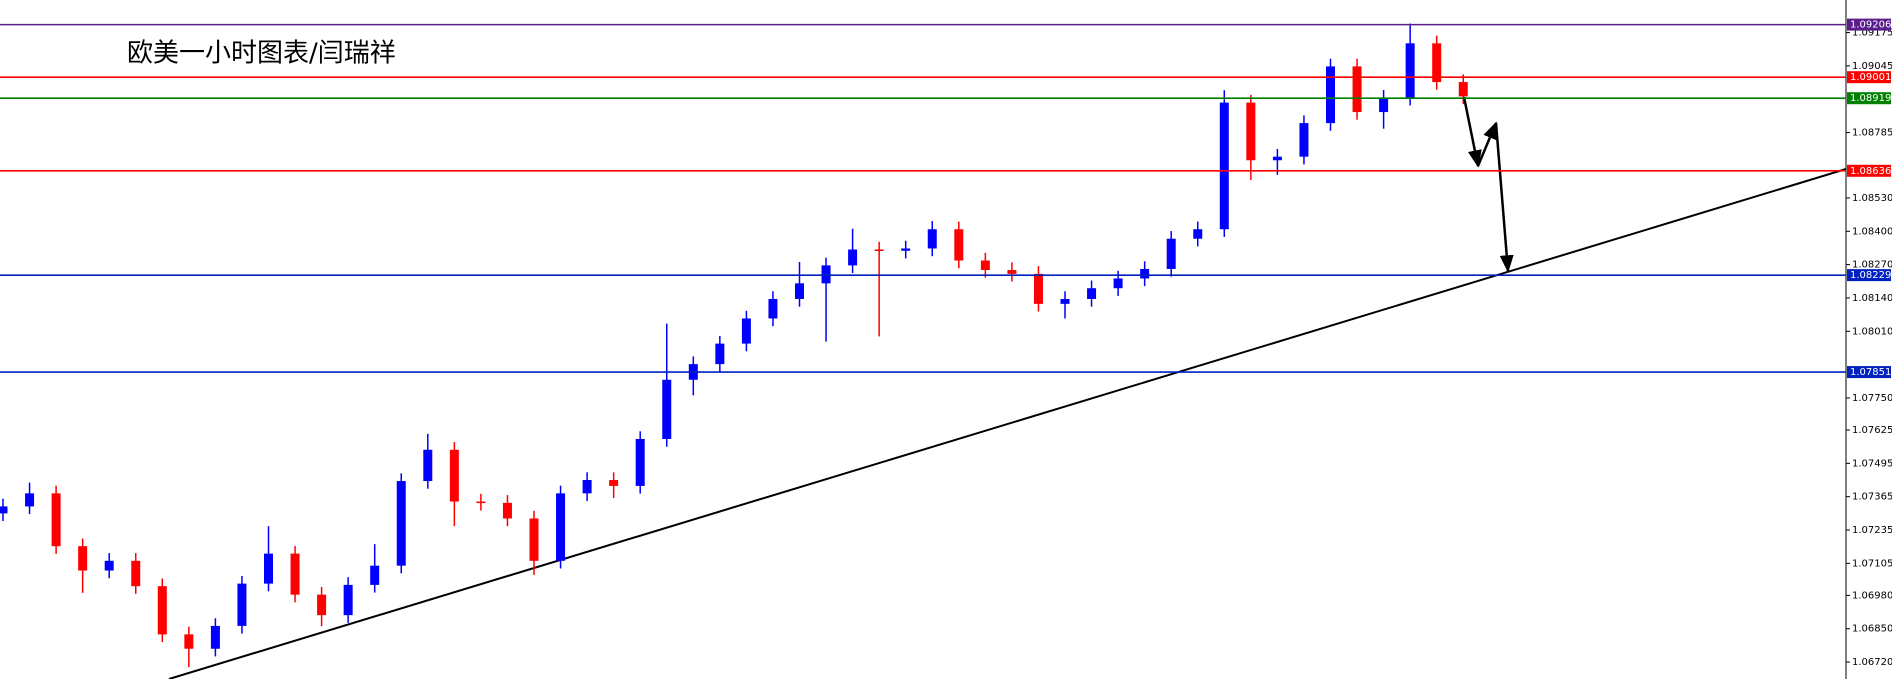 The image size is (1892, 679). What do you see at coordinates (1872, 331) in the screenshot?
I see `y-tick-label: 1.08010` at bounding box center [1872, 331].